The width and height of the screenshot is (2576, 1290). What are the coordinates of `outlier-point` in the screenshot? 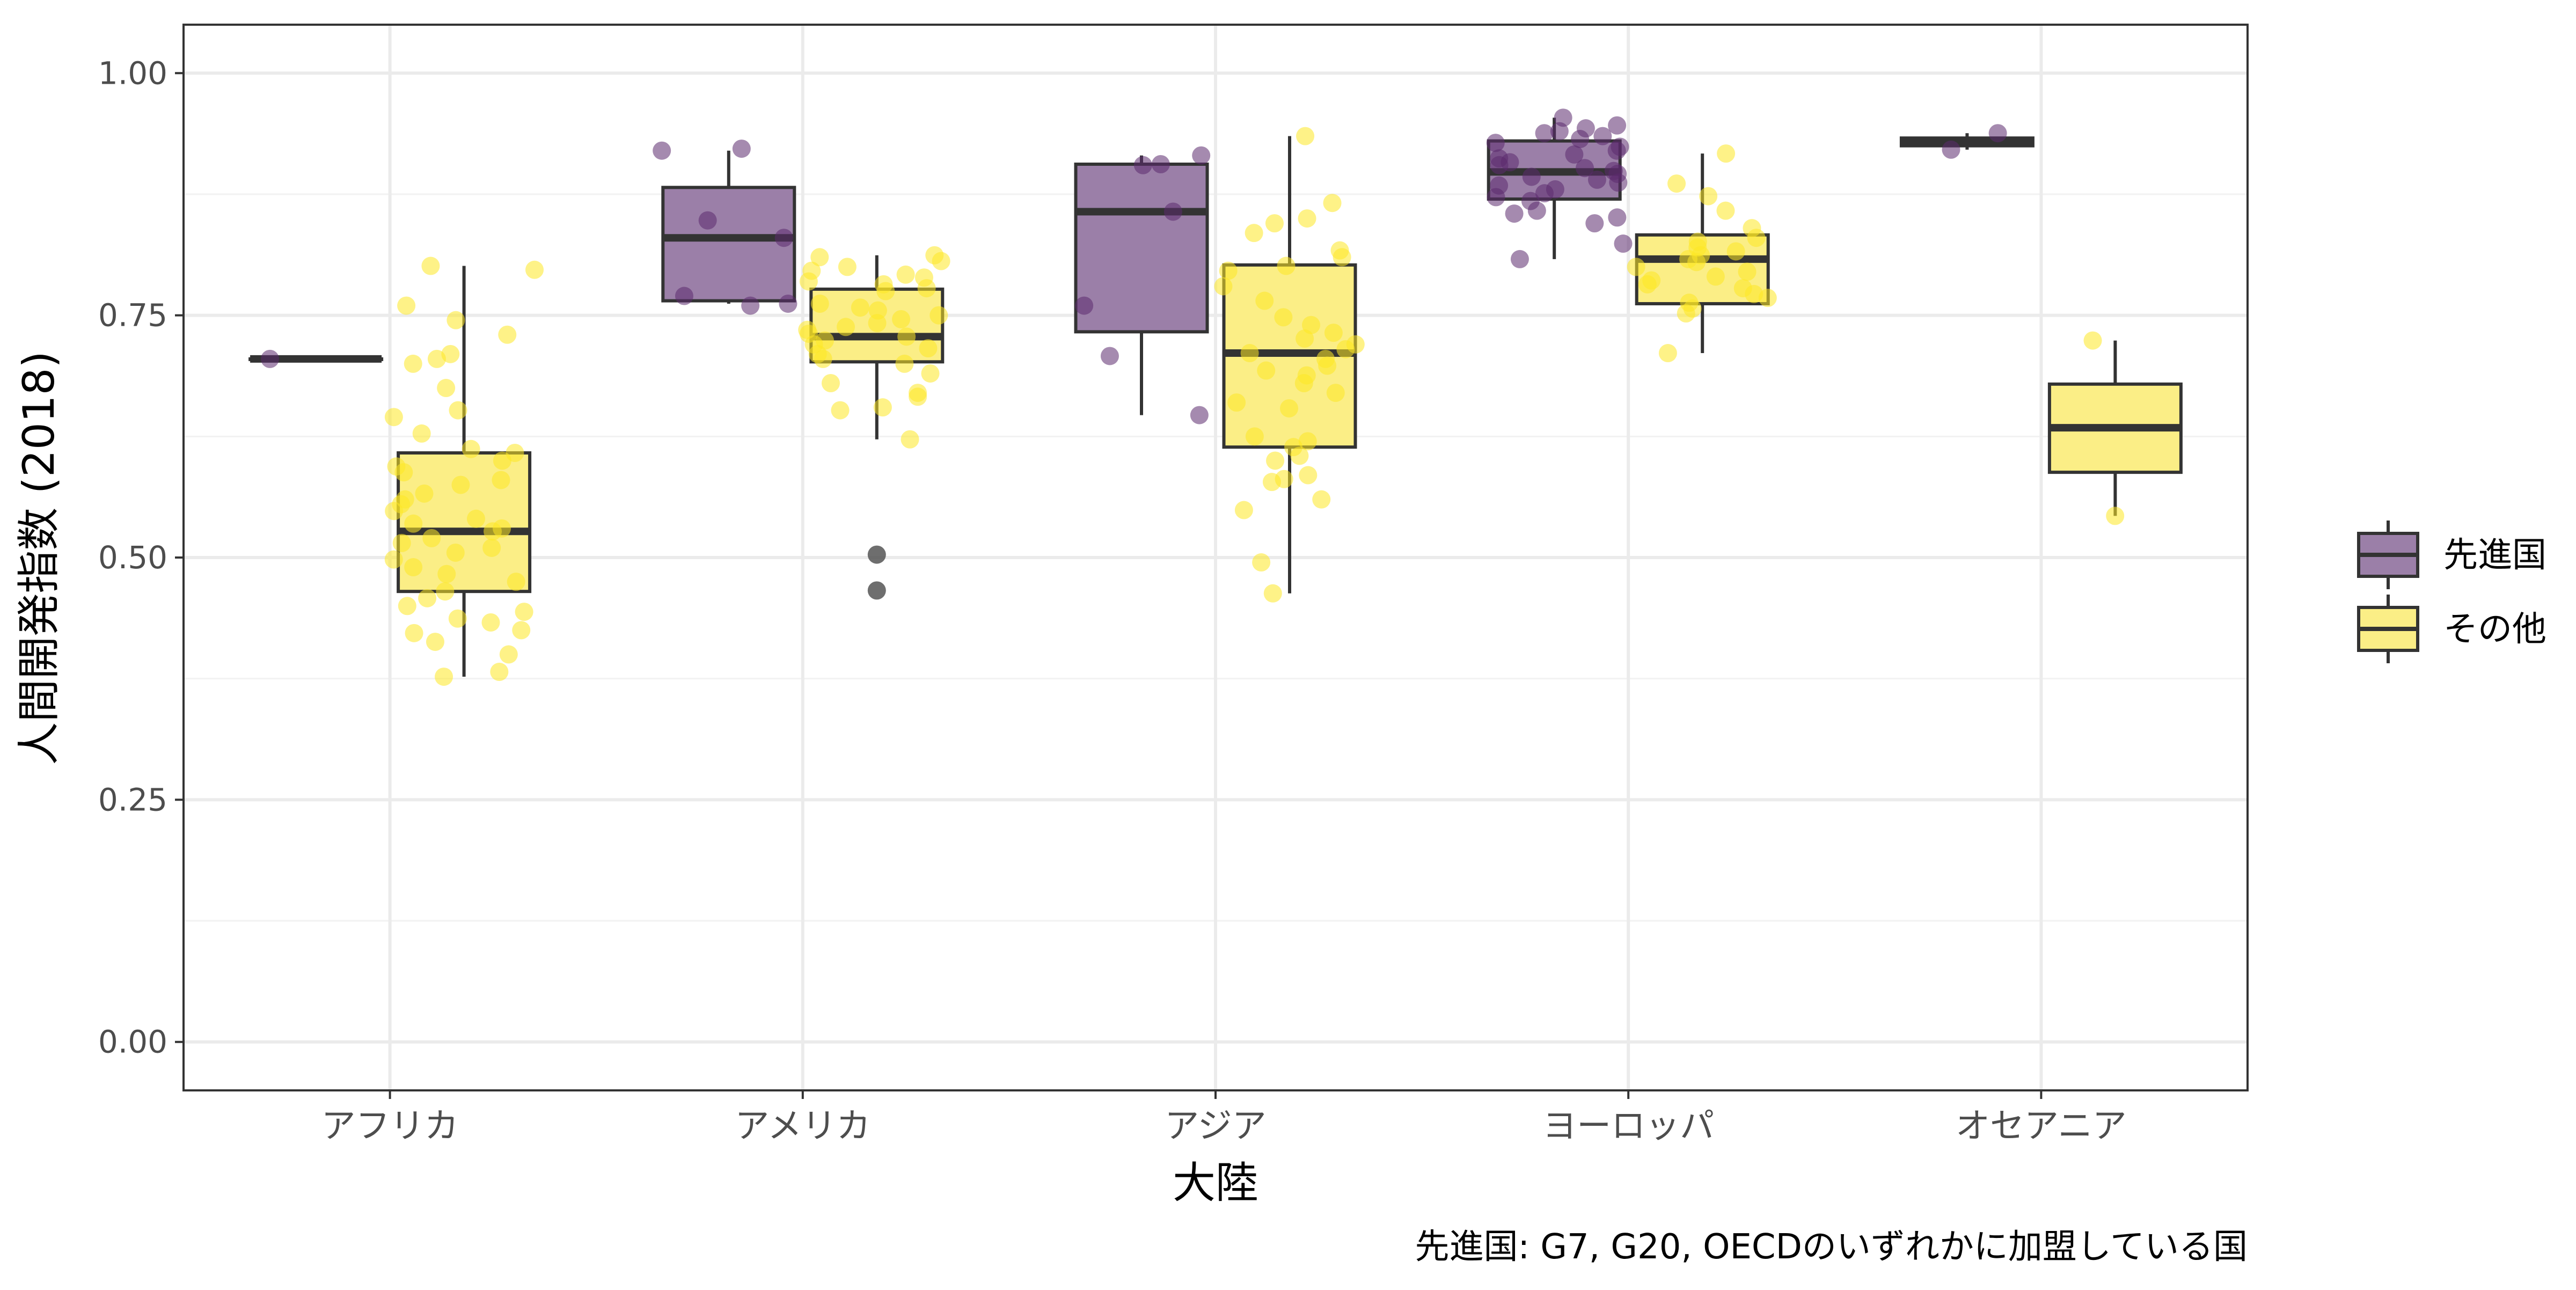 It's located at (876, 554).